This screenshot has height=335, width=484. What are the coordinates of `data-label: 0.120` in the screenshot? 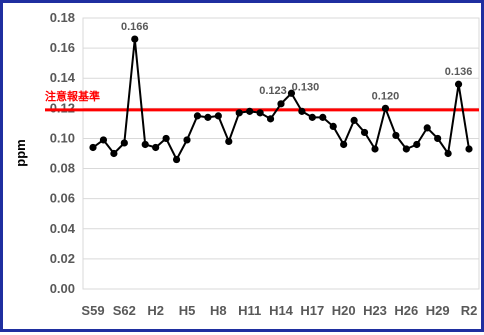 It's located at (386, 96).